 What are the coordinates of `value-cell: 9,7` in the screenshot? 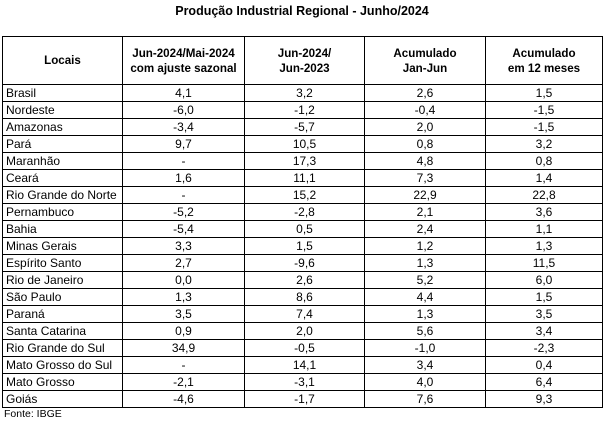 It's located at (183, 144).